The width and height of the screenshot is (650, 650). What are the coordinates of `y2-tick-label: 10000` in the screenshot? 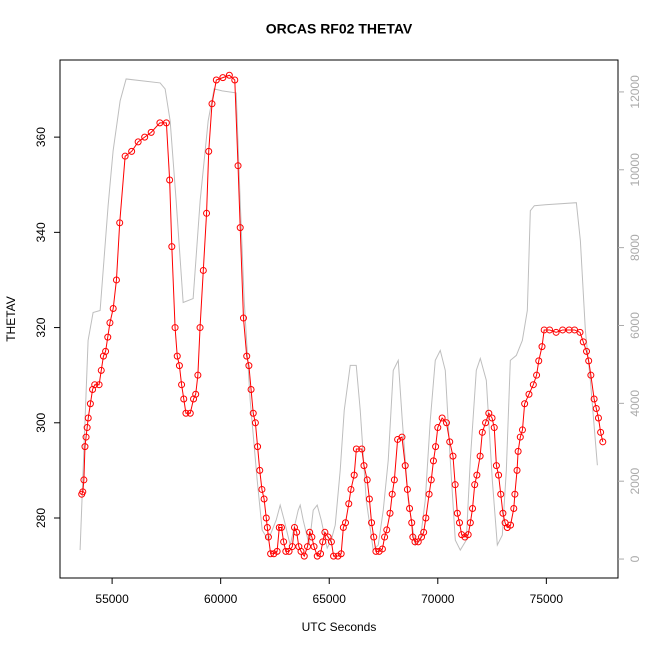 It's located at (635, 170).